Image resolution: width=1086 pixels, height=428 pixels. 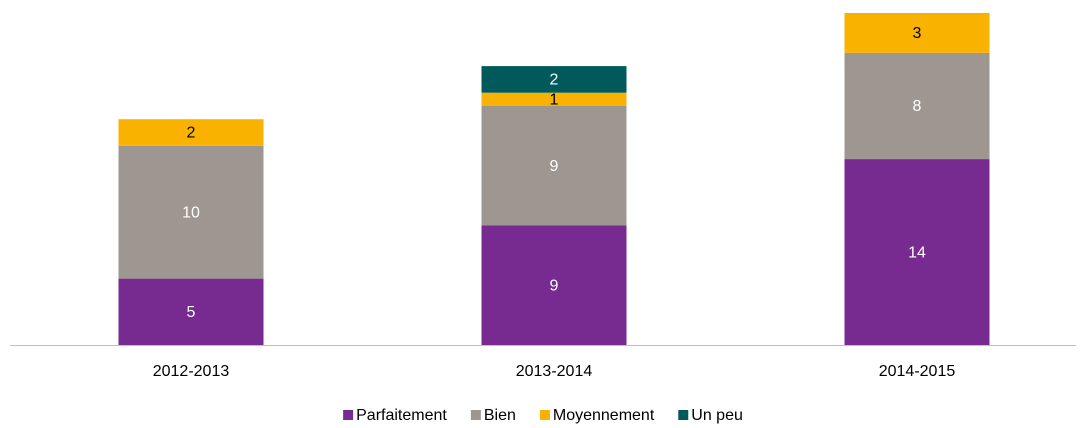 I want to click on legend-label: Un peu, so click(x=717, y=415).